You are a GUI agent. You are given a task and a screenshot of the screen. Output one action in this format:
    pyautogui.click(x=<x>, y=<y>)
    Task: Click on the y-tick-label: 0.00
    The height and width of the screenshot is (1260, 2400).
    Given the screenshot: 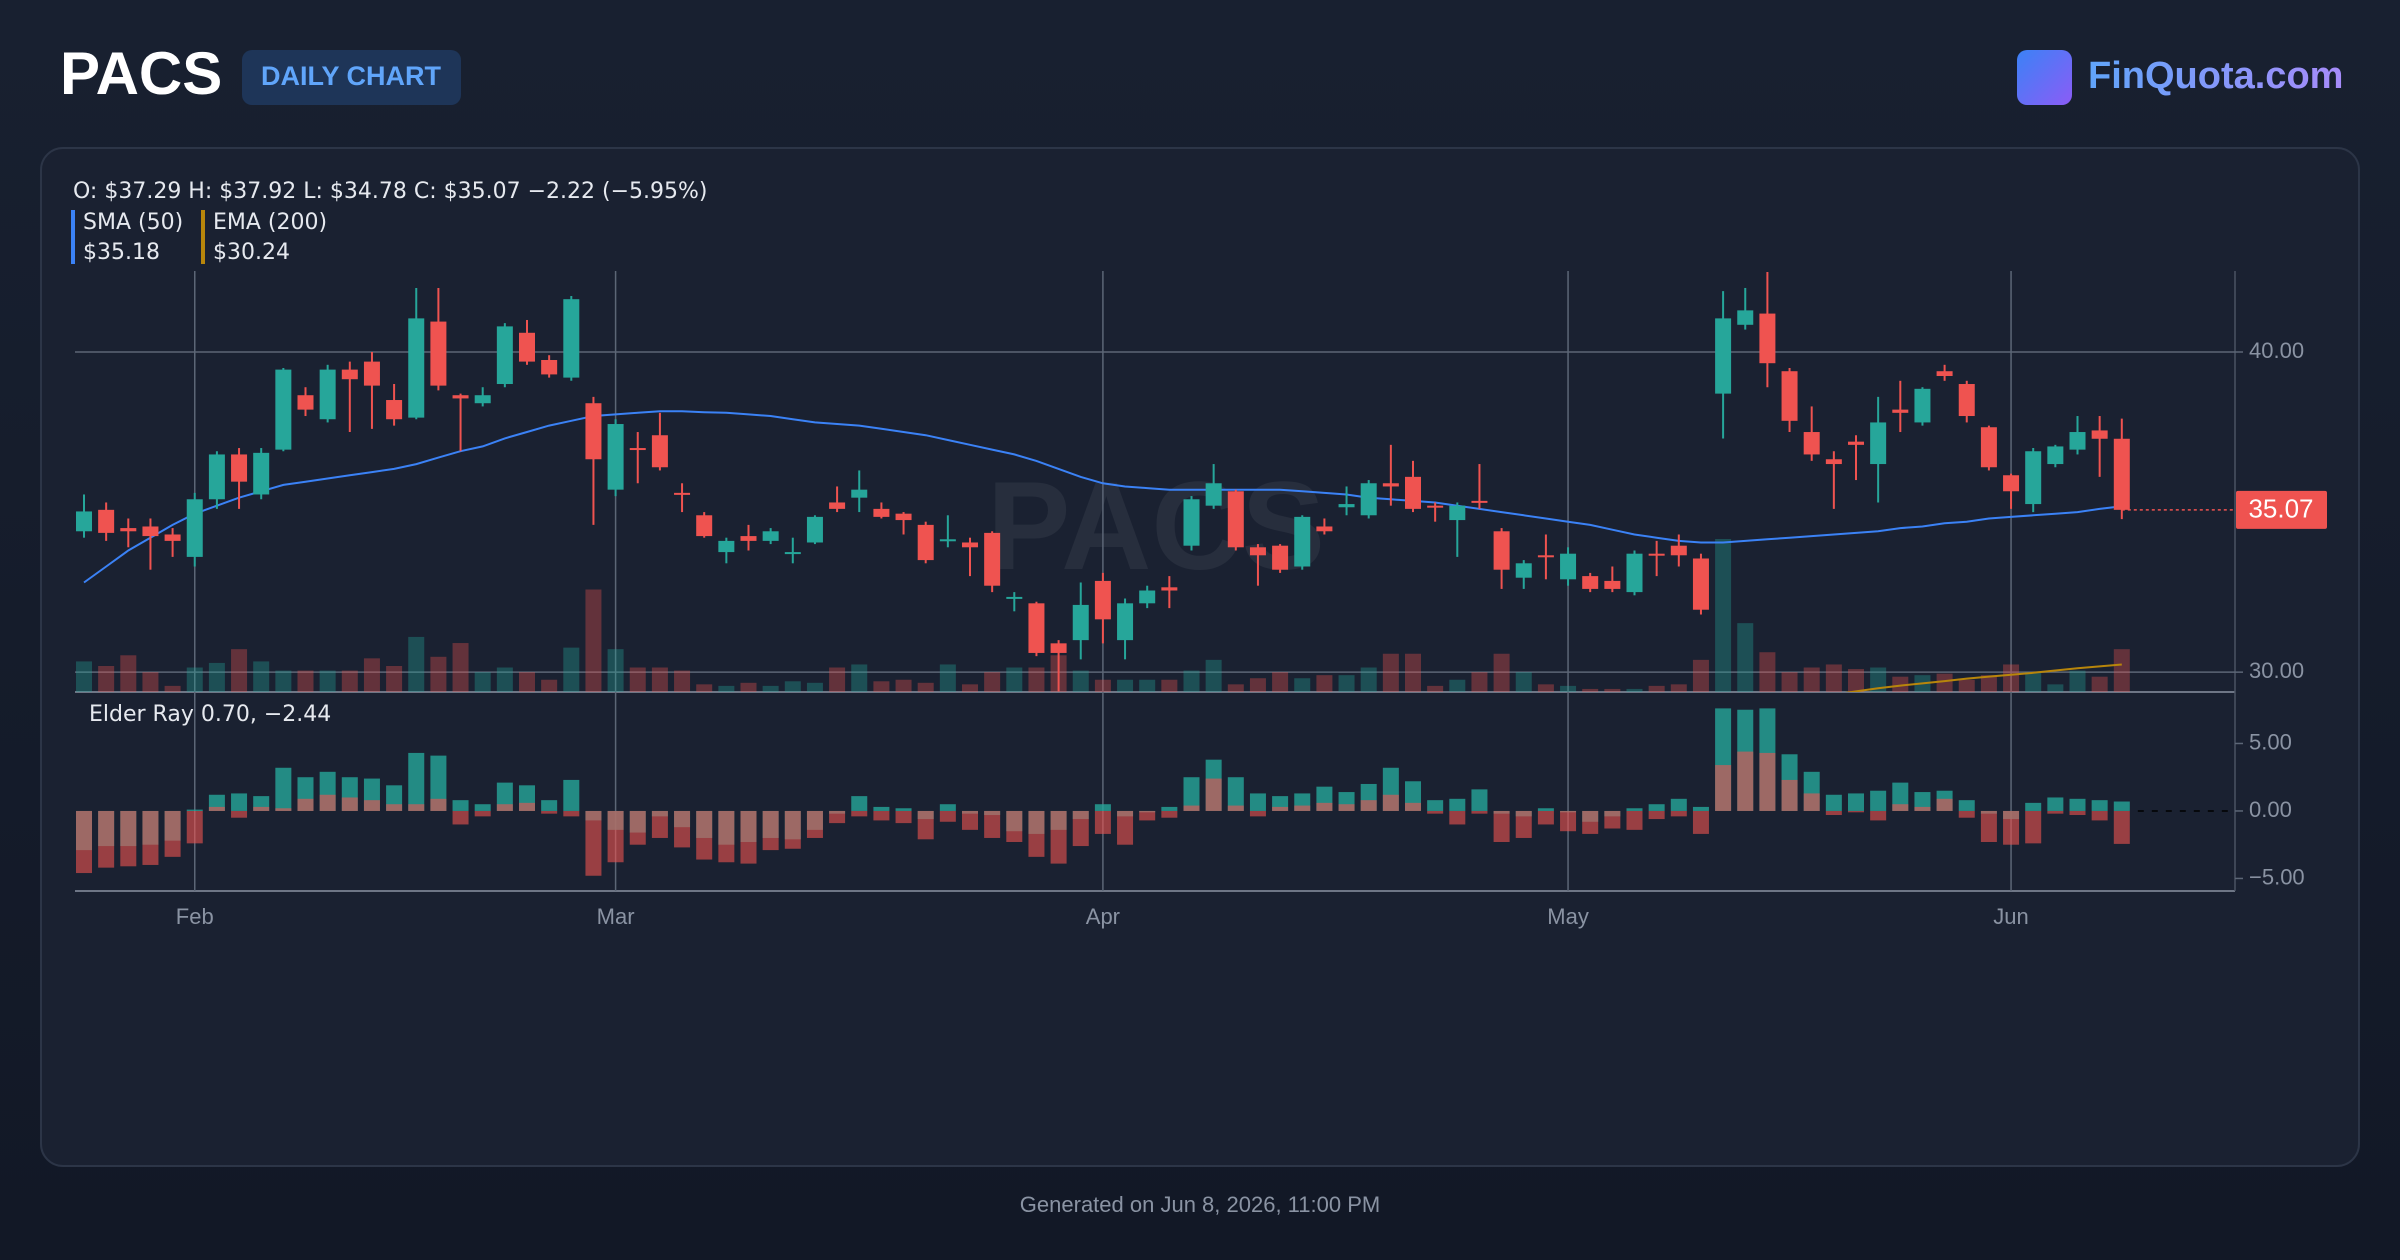 What is the action you would take?
    pyautogui.click(x=2270, y=809)
    